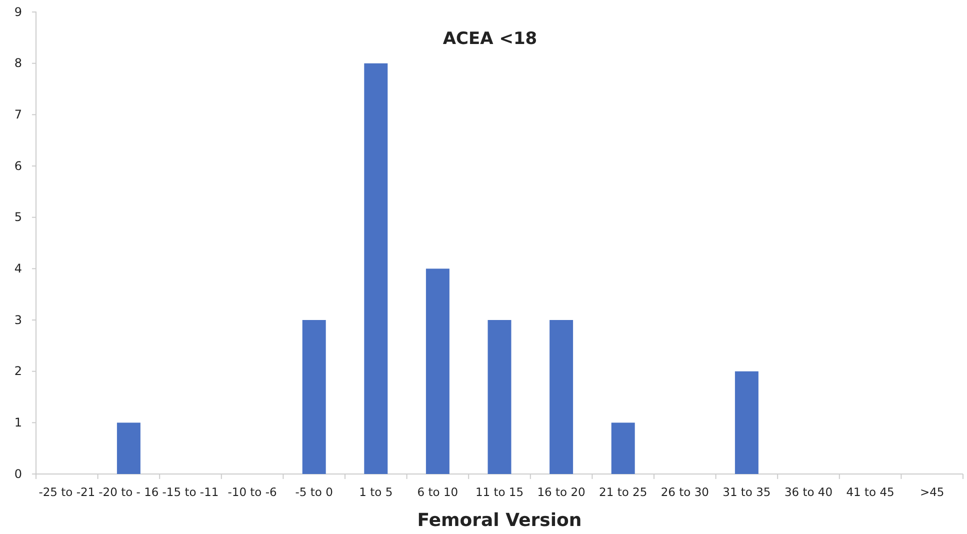  Describe the element at coordinates (684, 492) in the screenshot. I see `x-tick-label: 26 to 30` at that location.